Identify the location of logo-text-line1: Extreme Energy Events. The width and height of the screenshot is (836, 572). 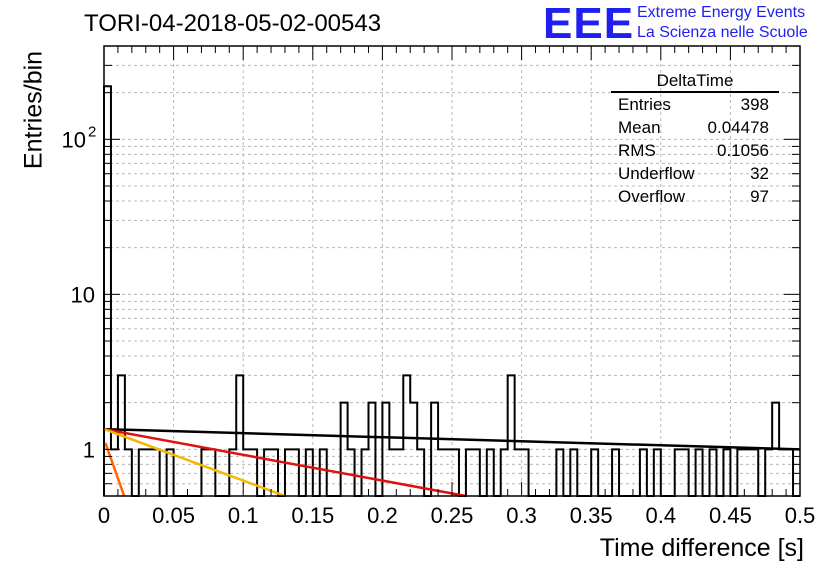
(721, 12).